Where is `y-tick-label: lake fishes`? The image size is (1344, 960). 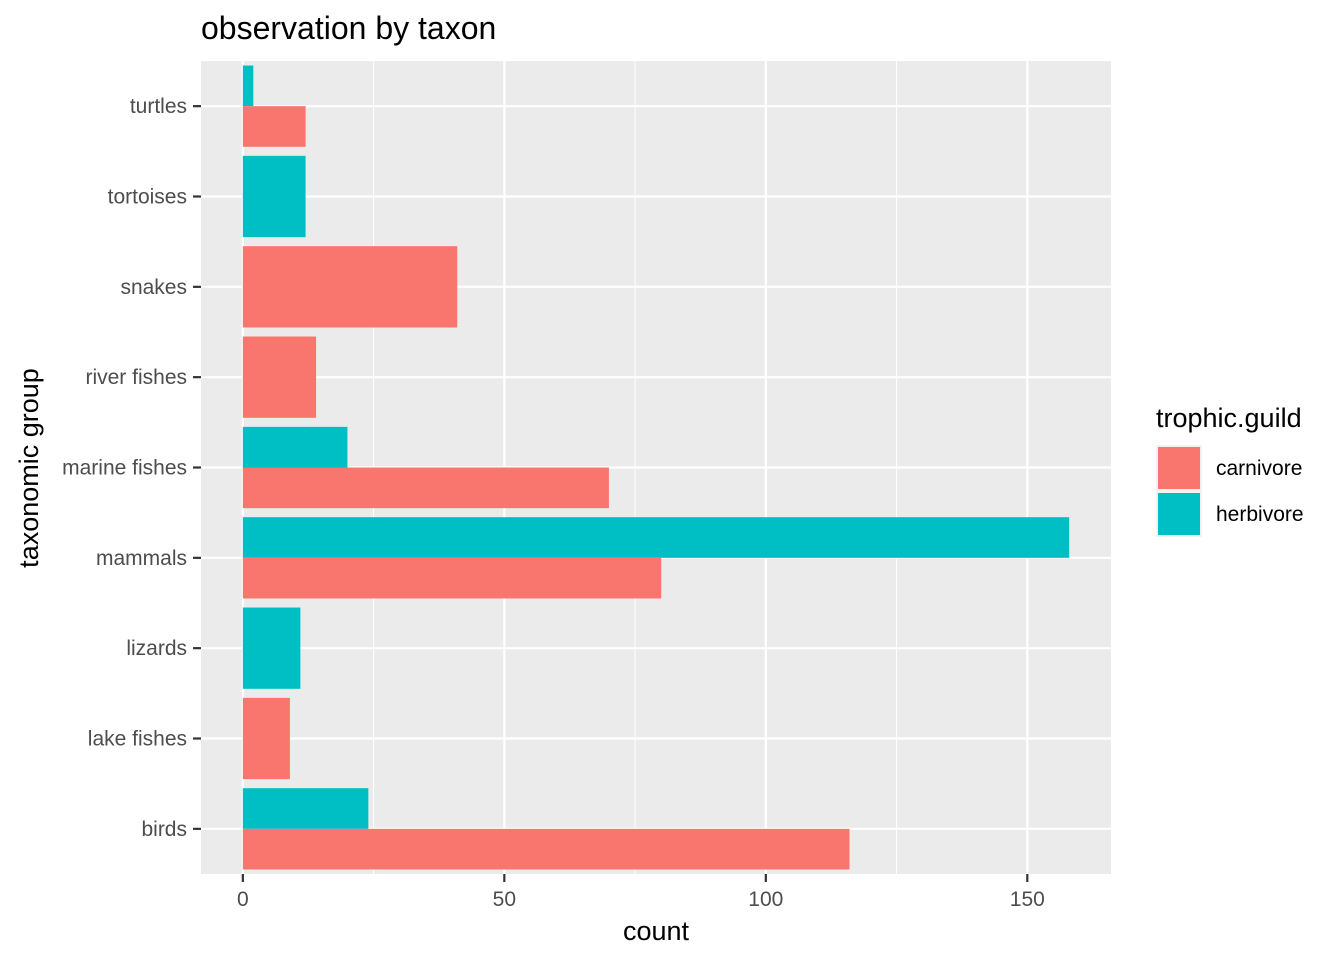
y-tick-label: lake fishes is located at coordinates (137, 739).